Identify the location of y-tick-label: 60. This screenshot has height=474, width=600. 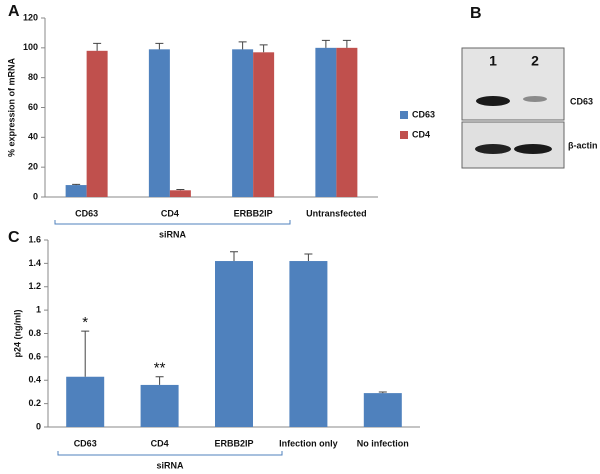
(33, 107).